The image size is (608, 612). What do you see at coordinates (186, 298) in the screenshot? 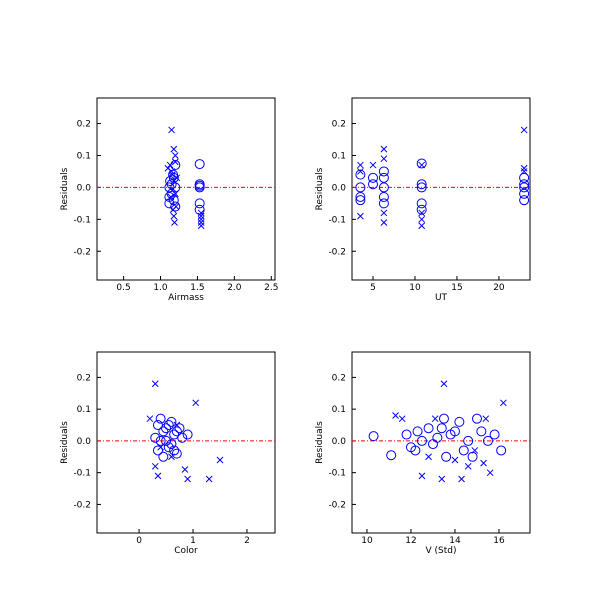
I see `x-axis-label: Airmass` at bounding box center [186, 298].